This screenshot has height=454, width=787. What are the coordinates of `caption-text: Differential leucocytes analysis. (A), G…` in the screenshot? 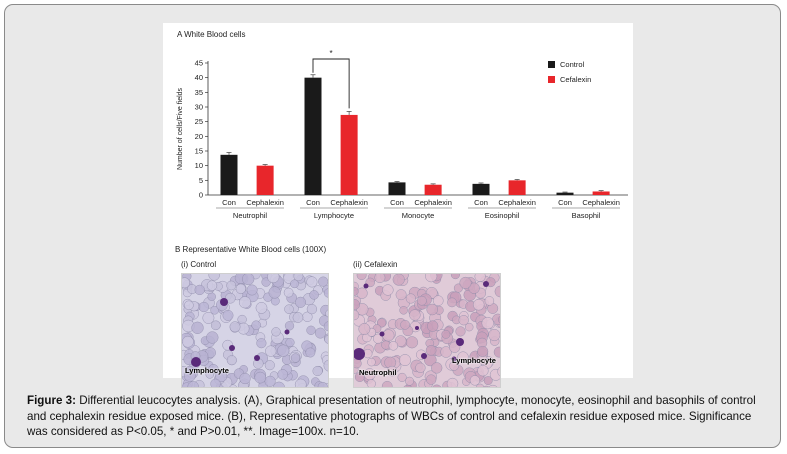 It's located at (391, 416).